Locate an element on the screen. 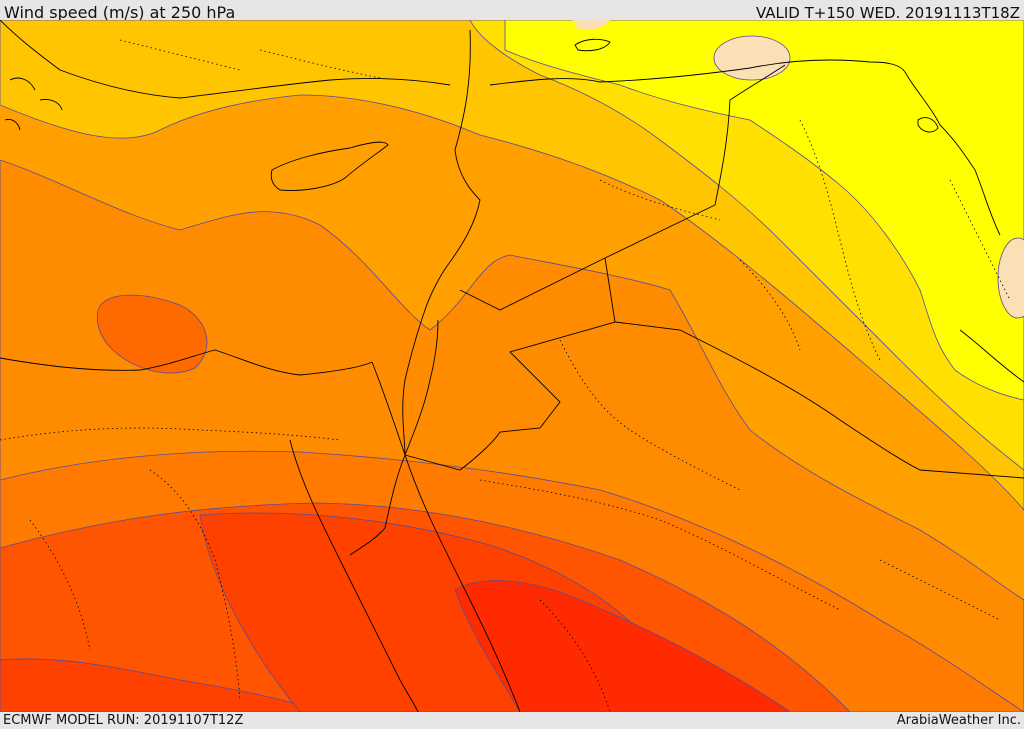 The width and height of the screenshot is (1024, 729). band-light-patch-top is located at coordinates (591, 25).